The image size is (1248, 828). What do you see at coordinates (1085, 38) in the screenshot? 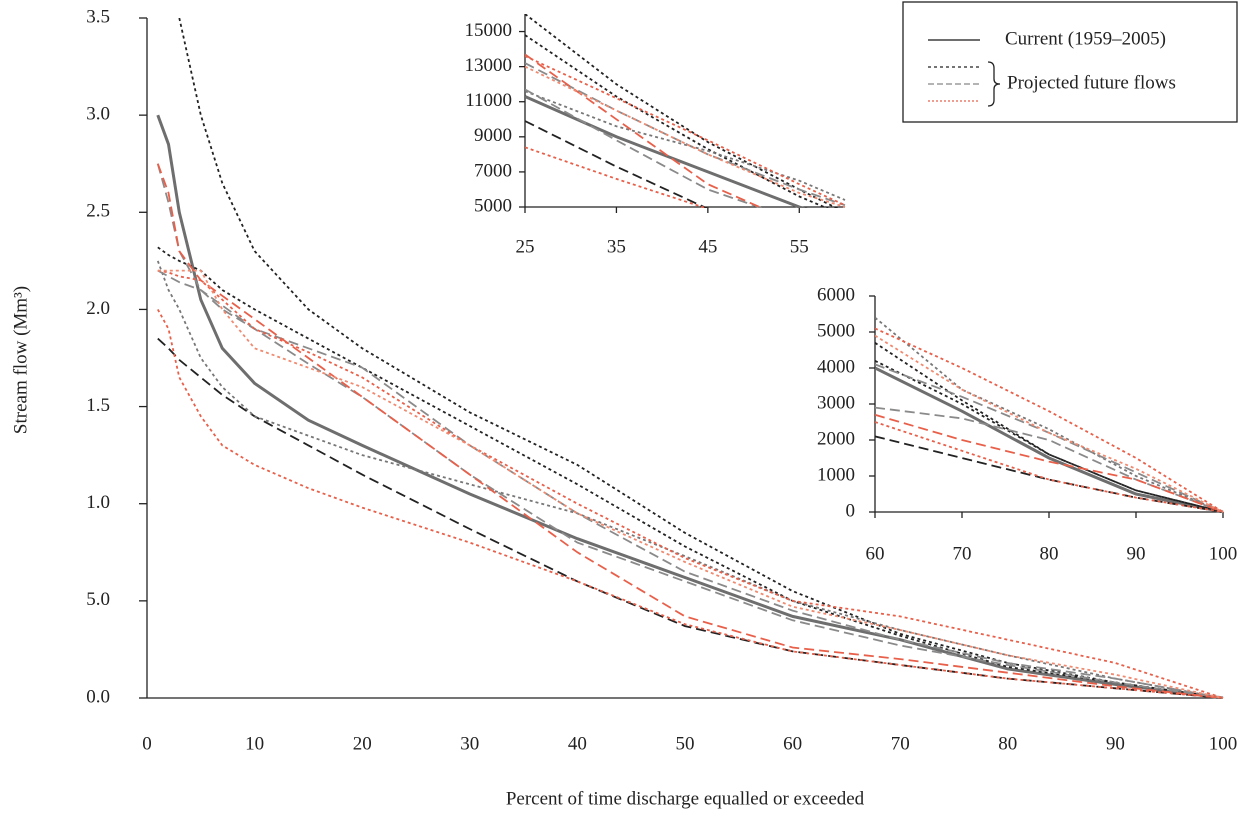
I see `legend-label: Current (1959–2005)` at bounding box center [1085, 38].